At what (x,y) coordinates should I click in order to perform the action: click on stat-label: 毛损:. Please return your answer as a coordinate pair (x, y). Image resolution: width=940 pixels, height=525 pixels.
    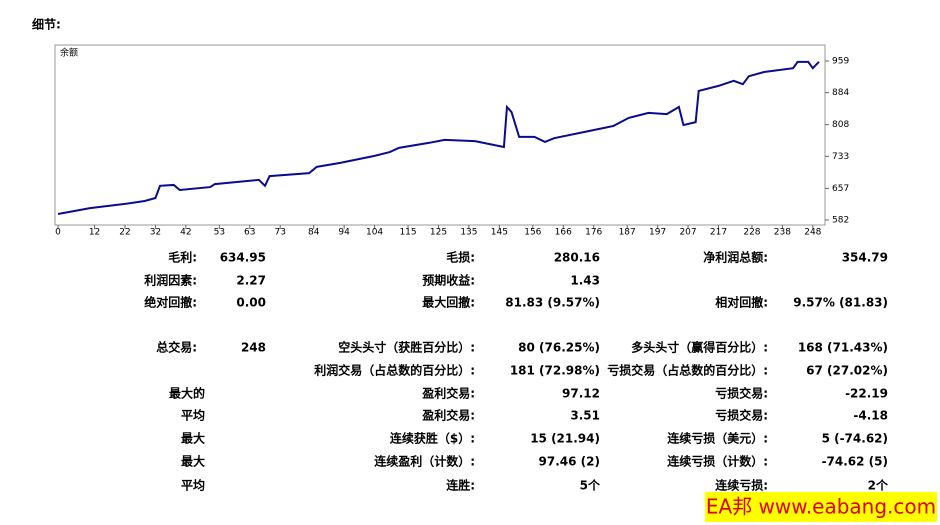
    Looking at the image, I should click on (460, 257).